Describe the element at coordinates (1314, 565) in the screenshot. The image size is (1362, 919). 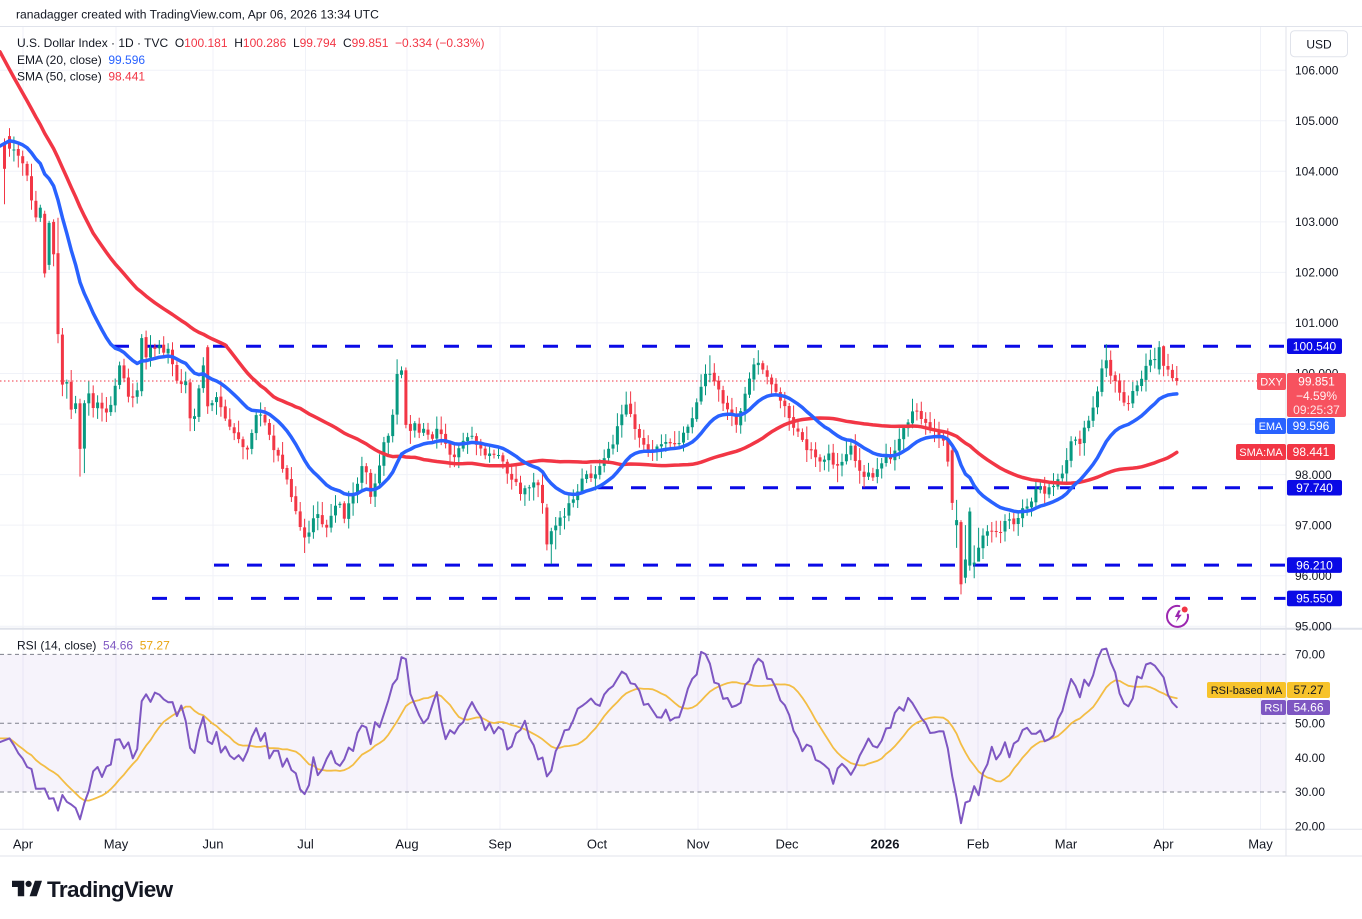
I see `svg-text: 96.210` at that location.